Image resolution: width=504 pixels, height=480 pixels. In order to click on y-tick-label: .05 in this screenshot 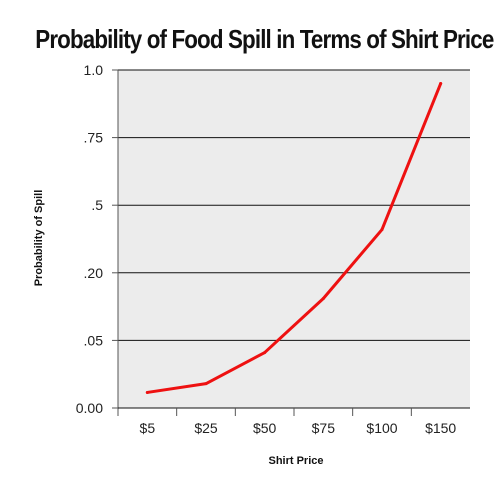, I will do `click(94, 340)`.